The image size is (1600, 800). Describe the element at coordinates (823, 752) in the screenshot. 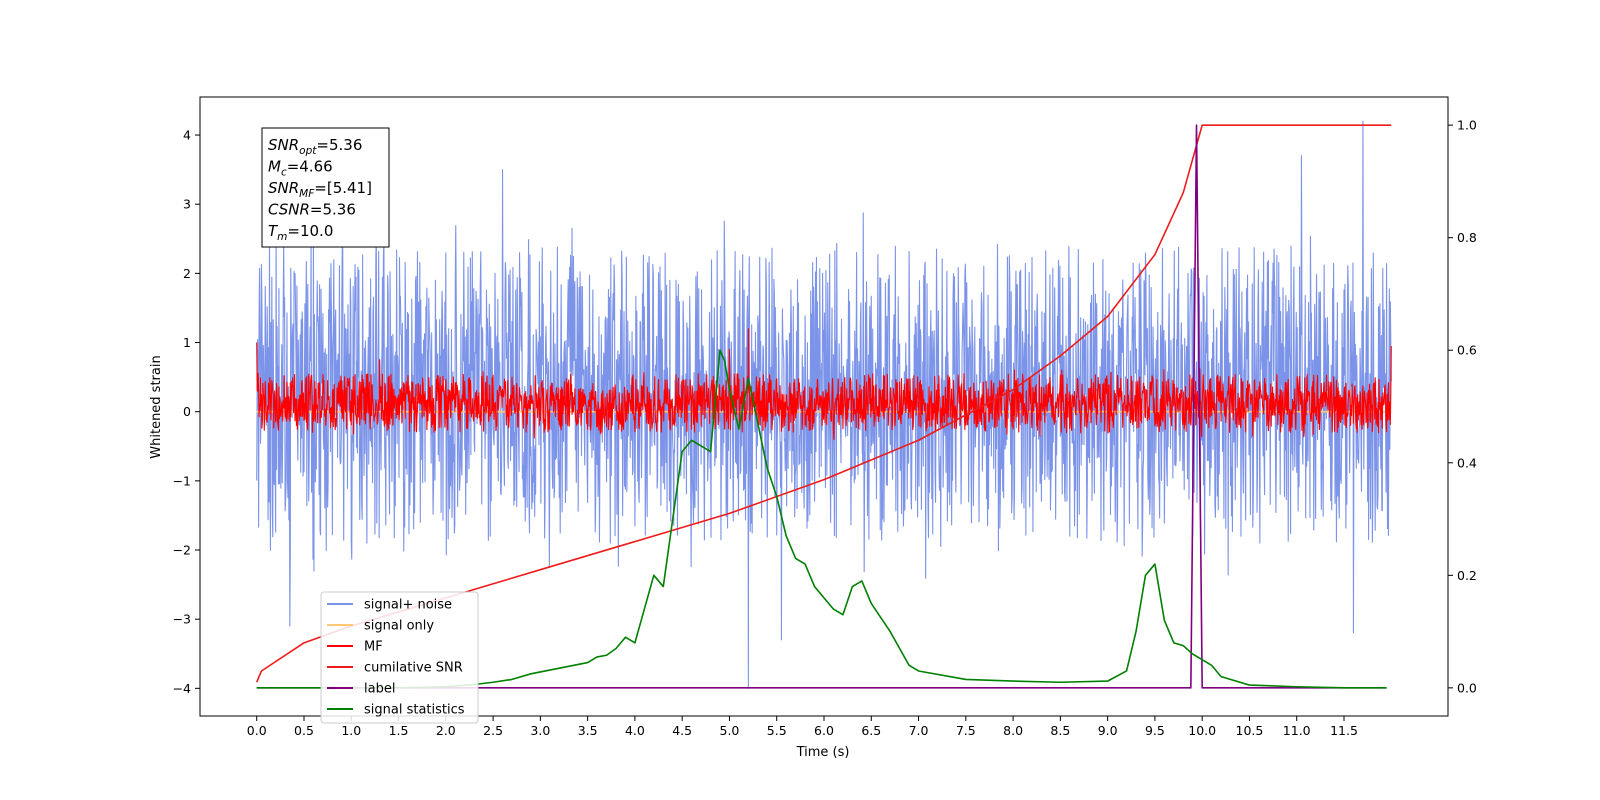

I see `x-axis-label: Time (s)` at that location.